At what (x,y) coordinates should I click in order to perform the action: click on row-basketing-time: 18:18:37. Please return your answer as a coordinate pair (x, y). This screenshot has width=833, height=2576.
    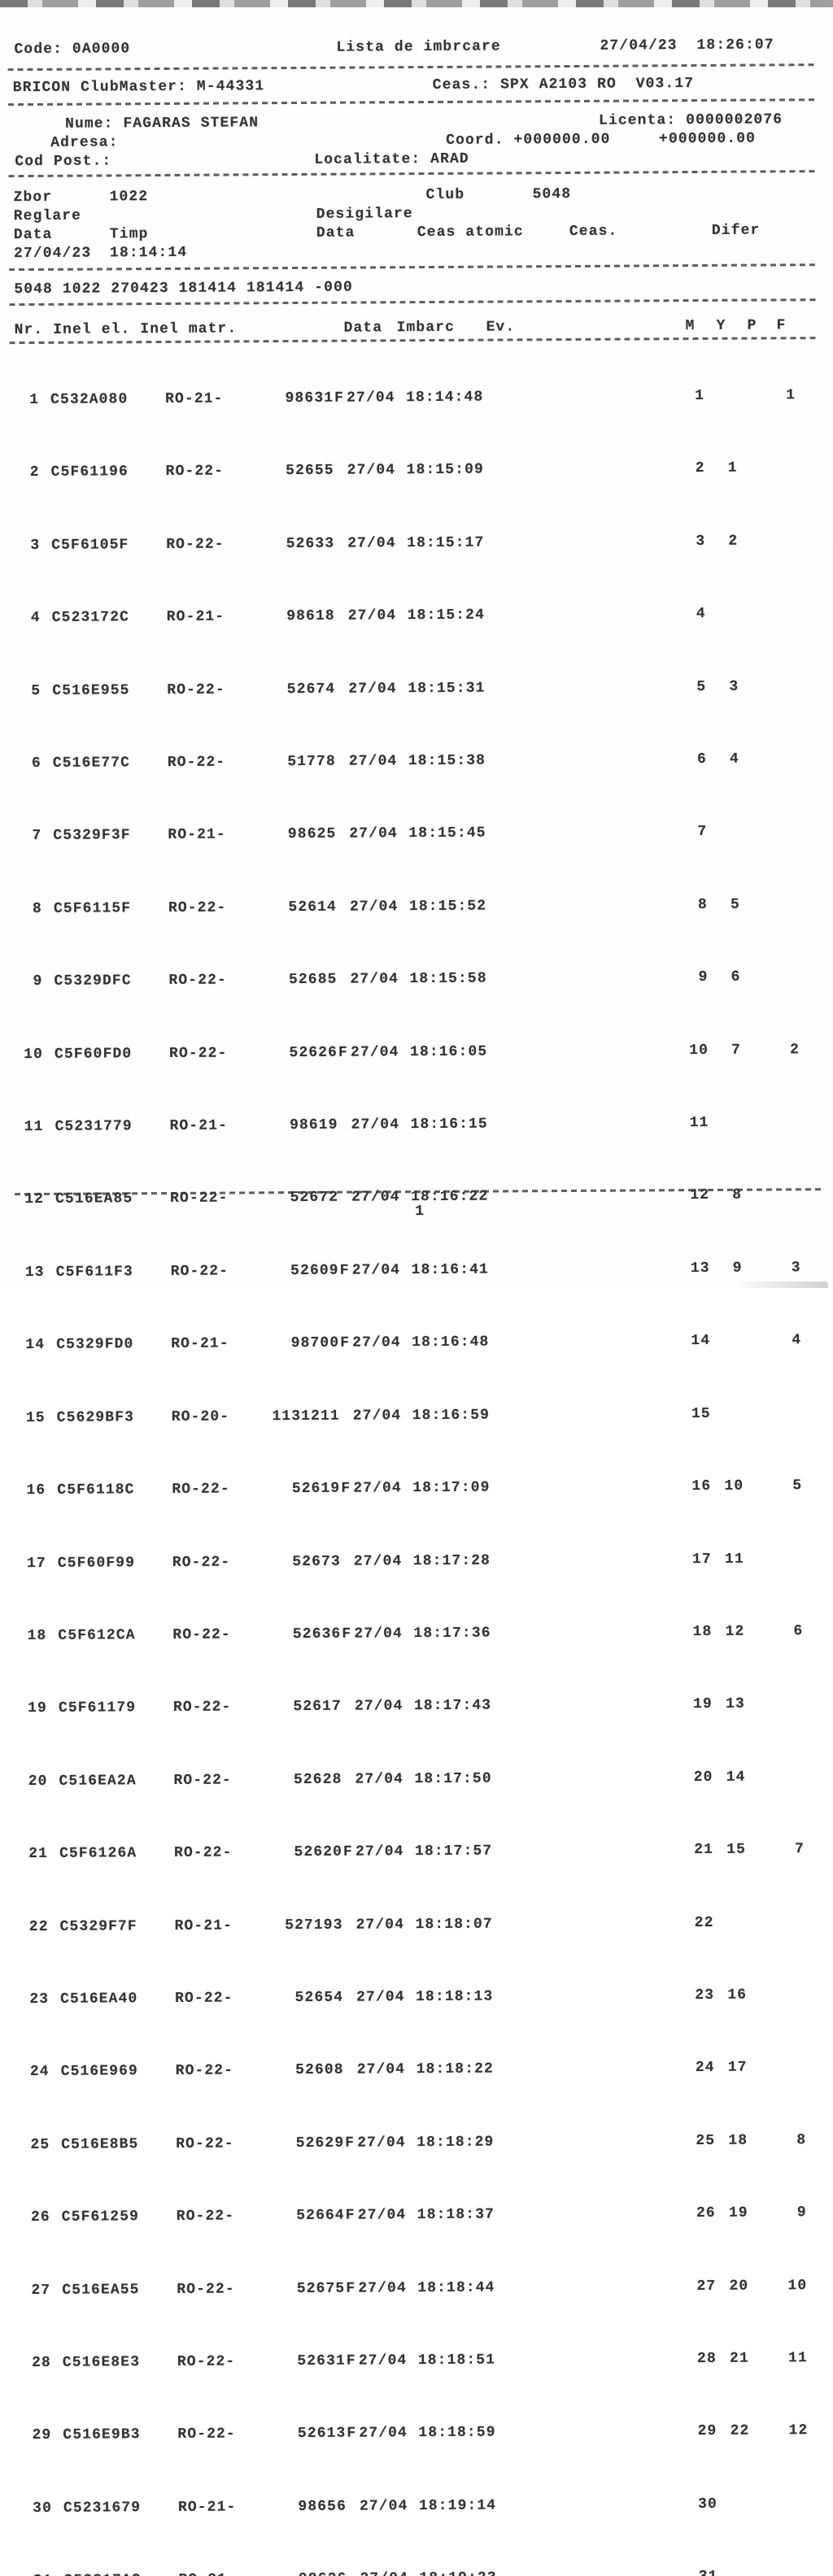
    Looking at the image, I should click on (456, 2215).